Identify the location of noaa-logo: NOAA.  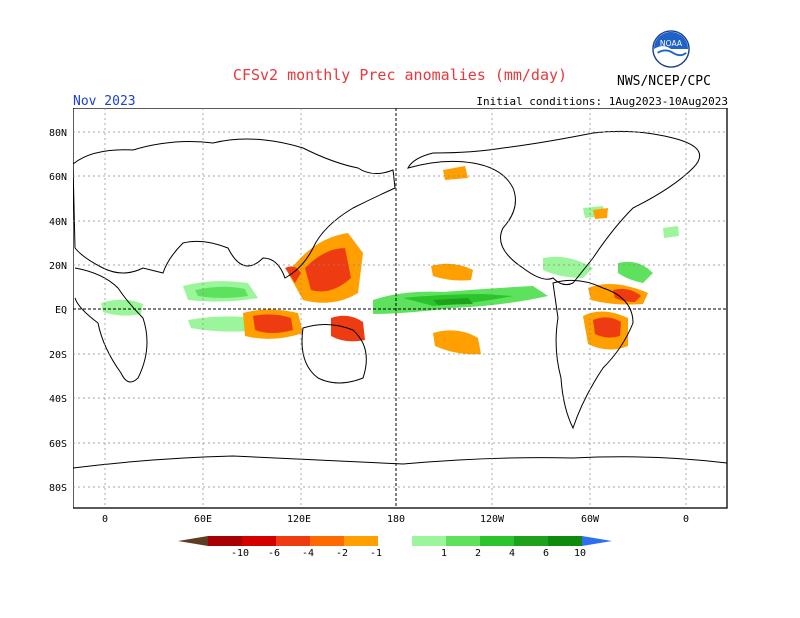
(671, 49).